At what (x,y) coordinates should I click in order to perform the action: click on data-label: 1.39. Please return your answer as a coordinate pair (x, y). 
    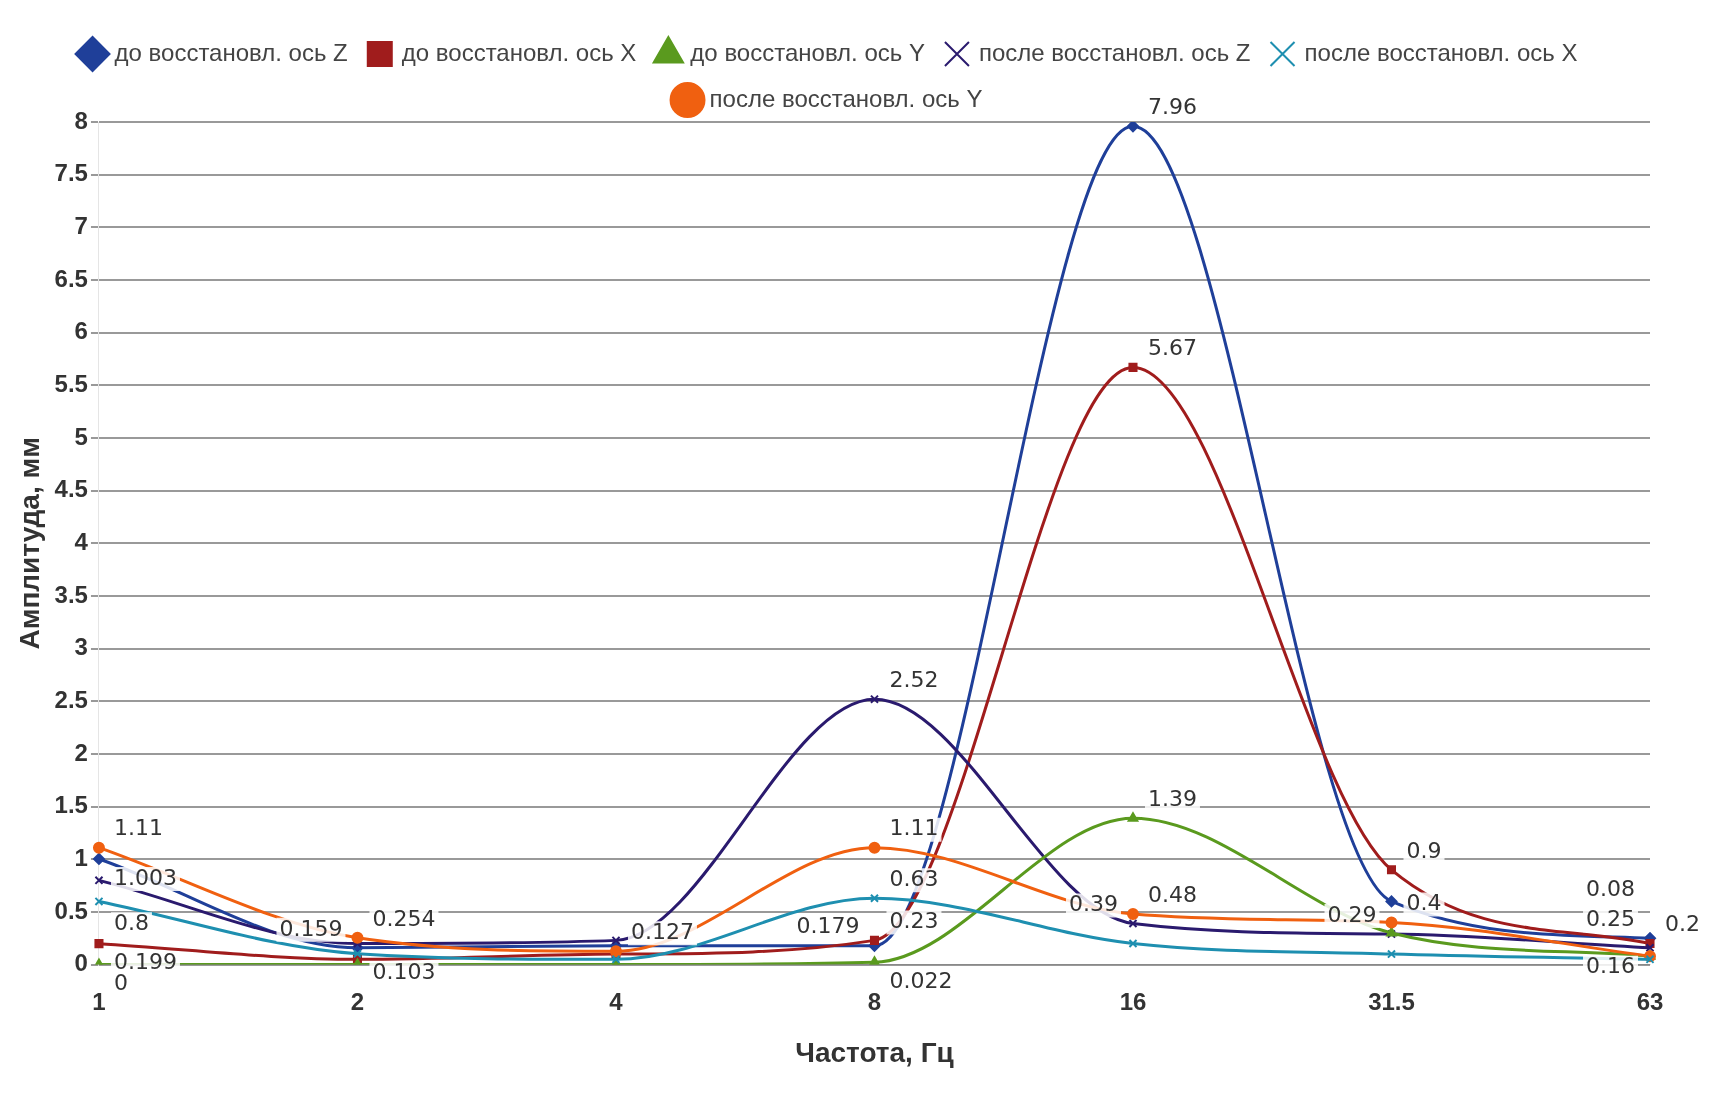
    Looking at the image, I should click on (1172, 798).